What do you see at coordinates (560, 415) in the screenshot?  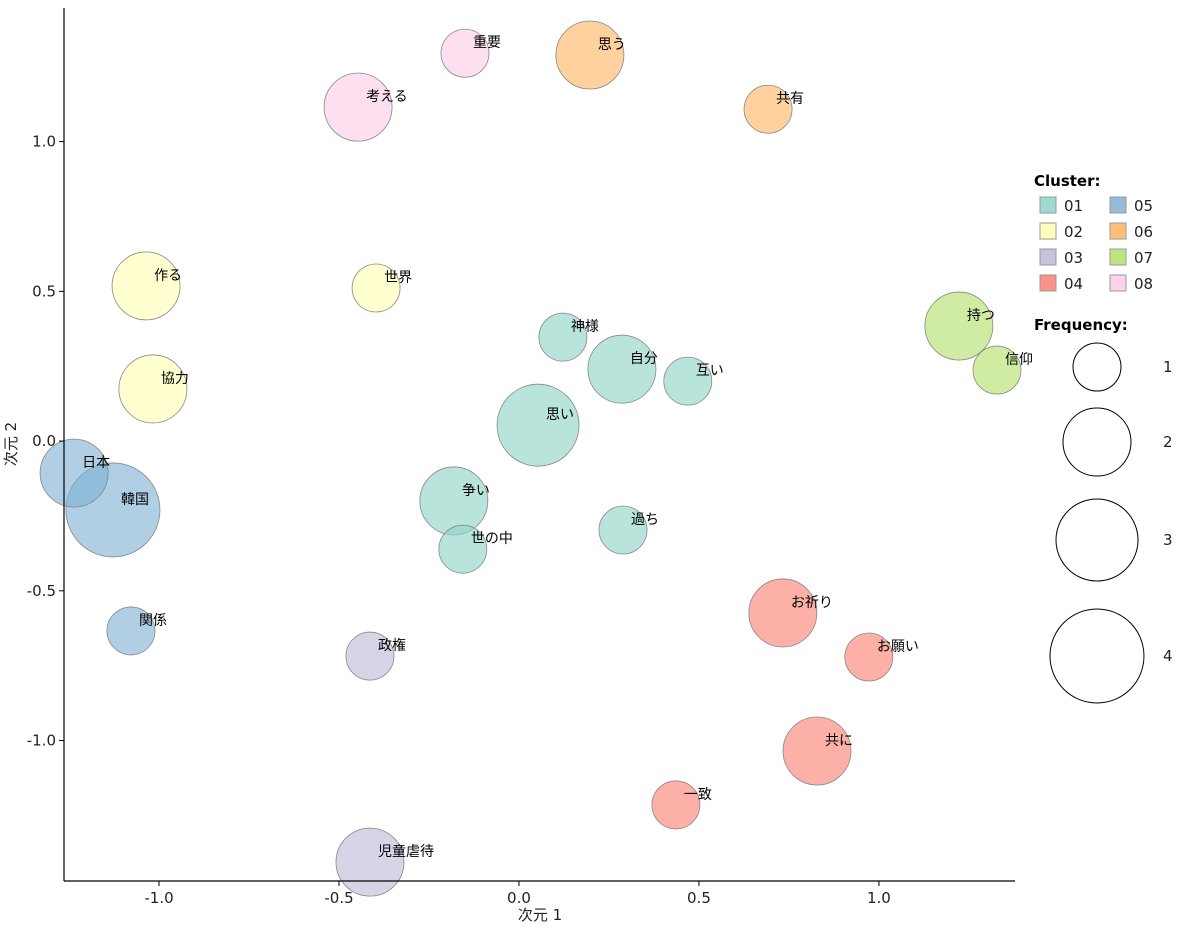 I see `point-label: 思い` at bounding box center [560, 415].